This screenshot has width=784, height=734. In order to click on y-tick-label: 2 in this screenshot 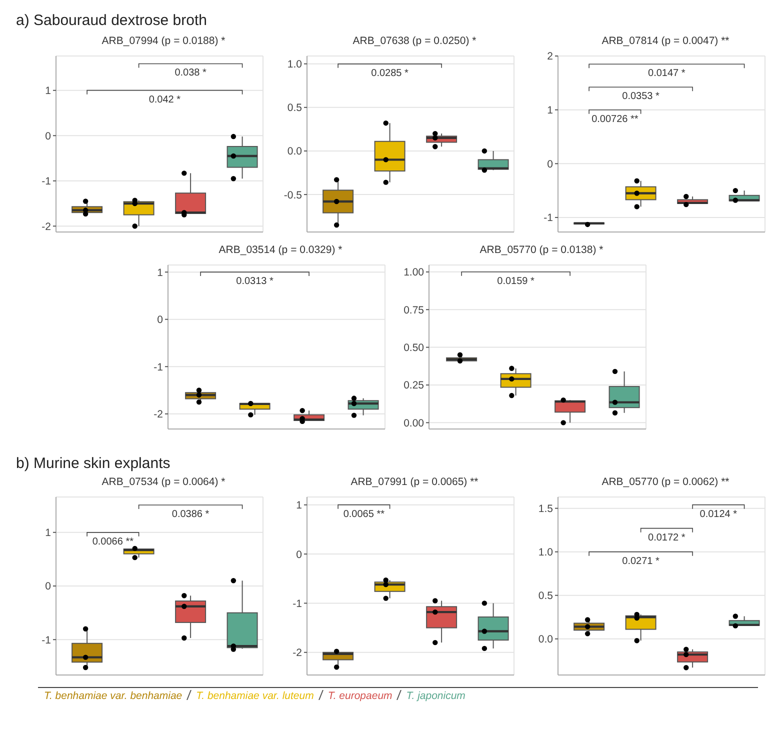, I will do `click(550, 56)`.